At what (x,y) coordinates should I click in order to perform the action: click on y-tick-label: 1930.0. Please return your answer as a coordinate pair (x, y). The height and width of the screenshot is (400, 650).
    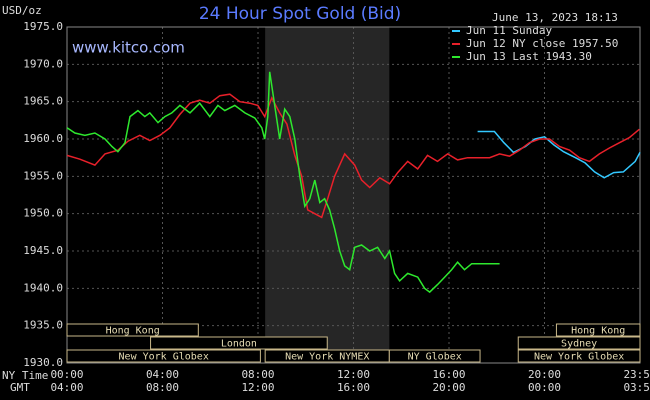
    Looking at the image, I should click on (43, 362).